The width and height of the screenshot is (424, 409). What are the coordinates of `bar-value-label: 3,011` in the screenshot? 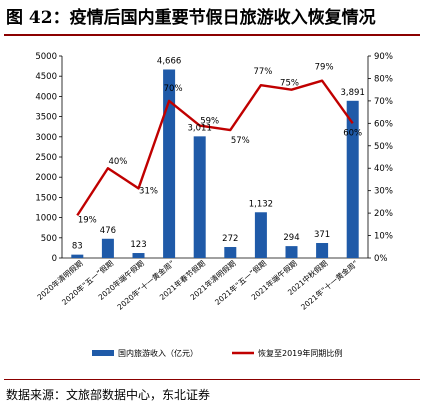 It's located at (200, 128).